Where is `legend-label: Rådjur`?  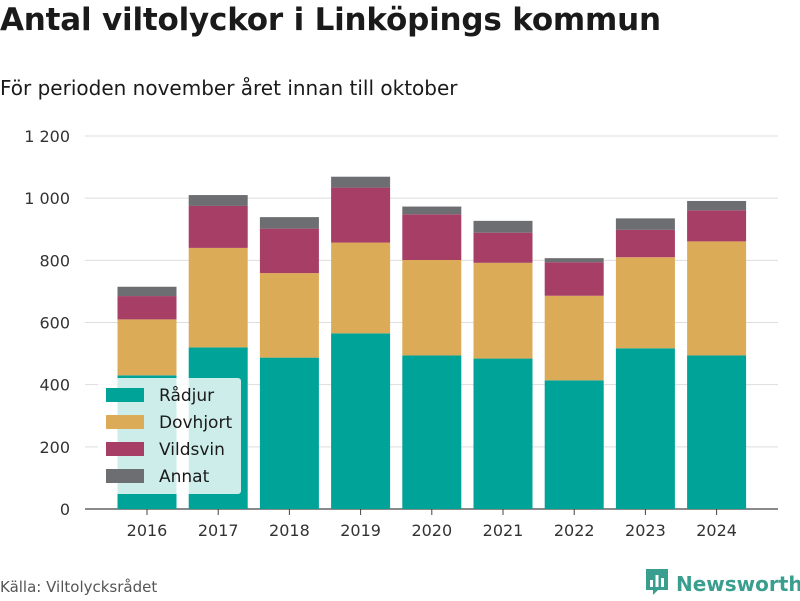 legend-label: Rådjur is located at coordinates (186, 395).